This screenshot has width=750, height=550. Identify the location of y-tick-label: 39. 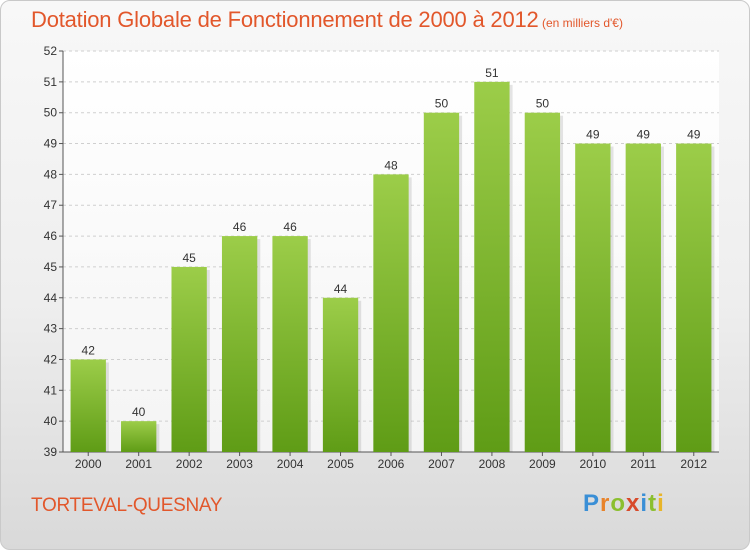
(51, 452).